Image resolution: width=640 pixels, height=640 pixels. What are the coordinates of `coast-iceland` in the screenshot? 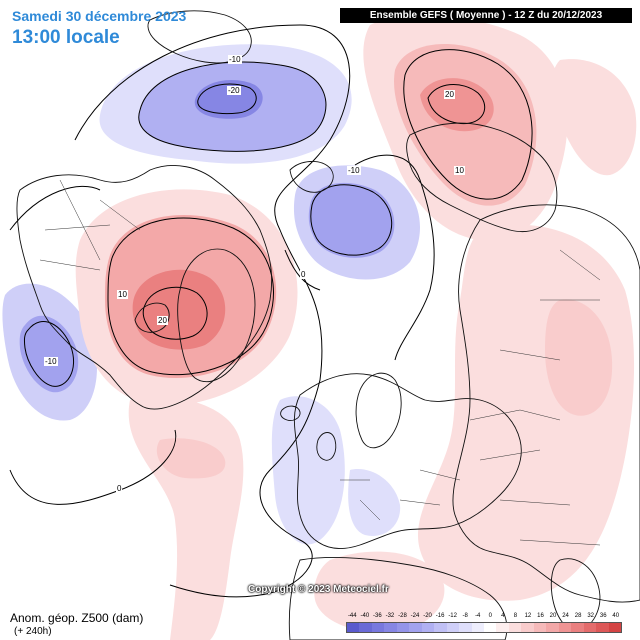 It's located at (290, 413).